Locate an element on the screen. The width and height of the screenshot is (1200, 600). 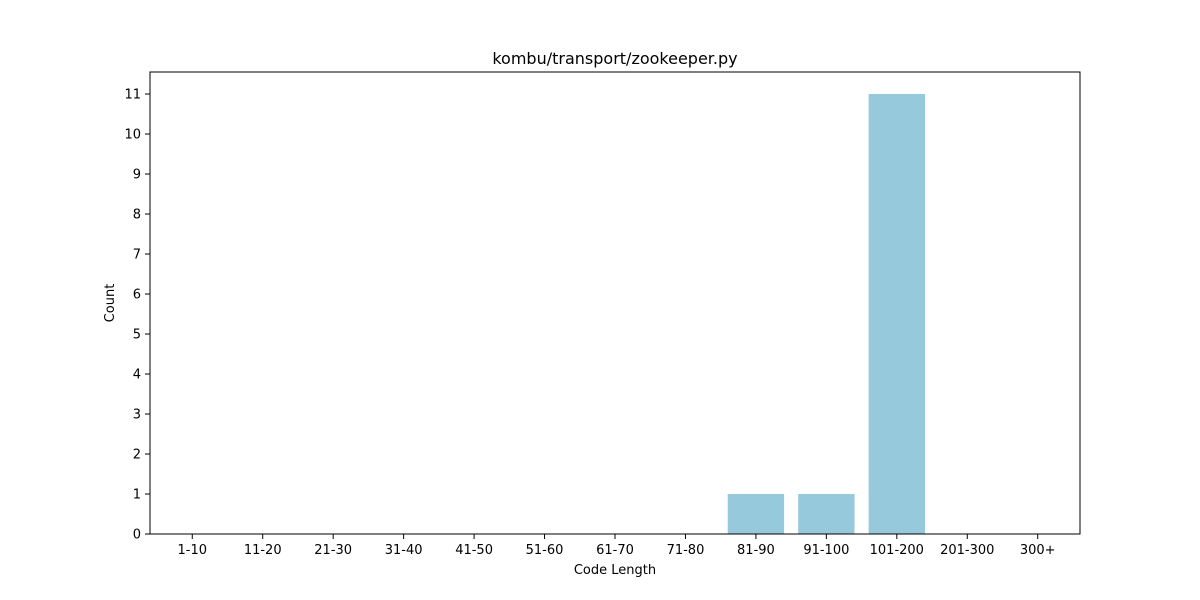
x-tick-label-31-40: 31-40 is located at coordinates (404, 550).